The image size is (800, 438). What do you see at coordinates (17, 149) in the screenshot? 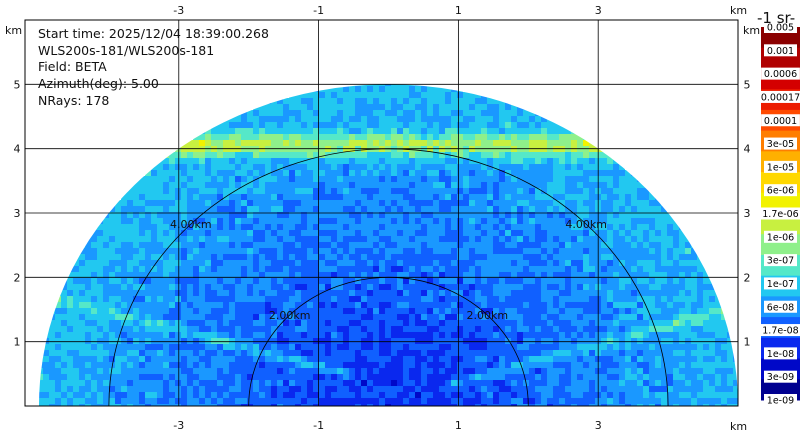
I see `y-tick-label-left: 4` at bounding box center [17, 149].